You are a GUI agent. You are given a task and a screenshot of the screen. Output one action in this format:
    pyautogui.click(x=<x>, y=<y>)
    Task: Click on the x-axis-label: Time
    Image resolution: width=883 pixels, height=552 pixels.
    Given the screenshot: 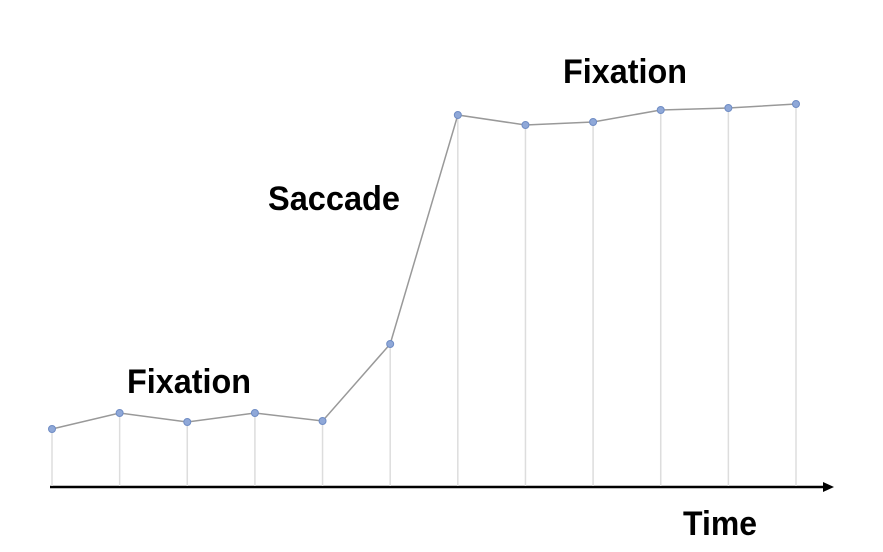 What is the action you would take?
    pyautogui.click(x=720, y=524)
    